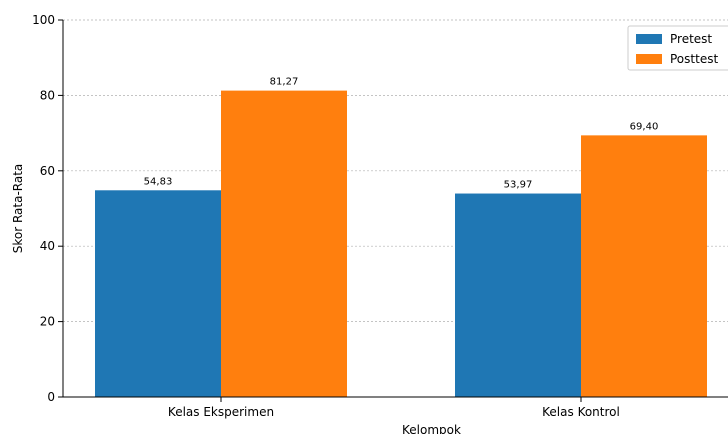  Describe the element at coordinates (394, 408) in the screenshot. I see `x-ticks: Kelas Eksperimen Kelas Kontrol` at that location.